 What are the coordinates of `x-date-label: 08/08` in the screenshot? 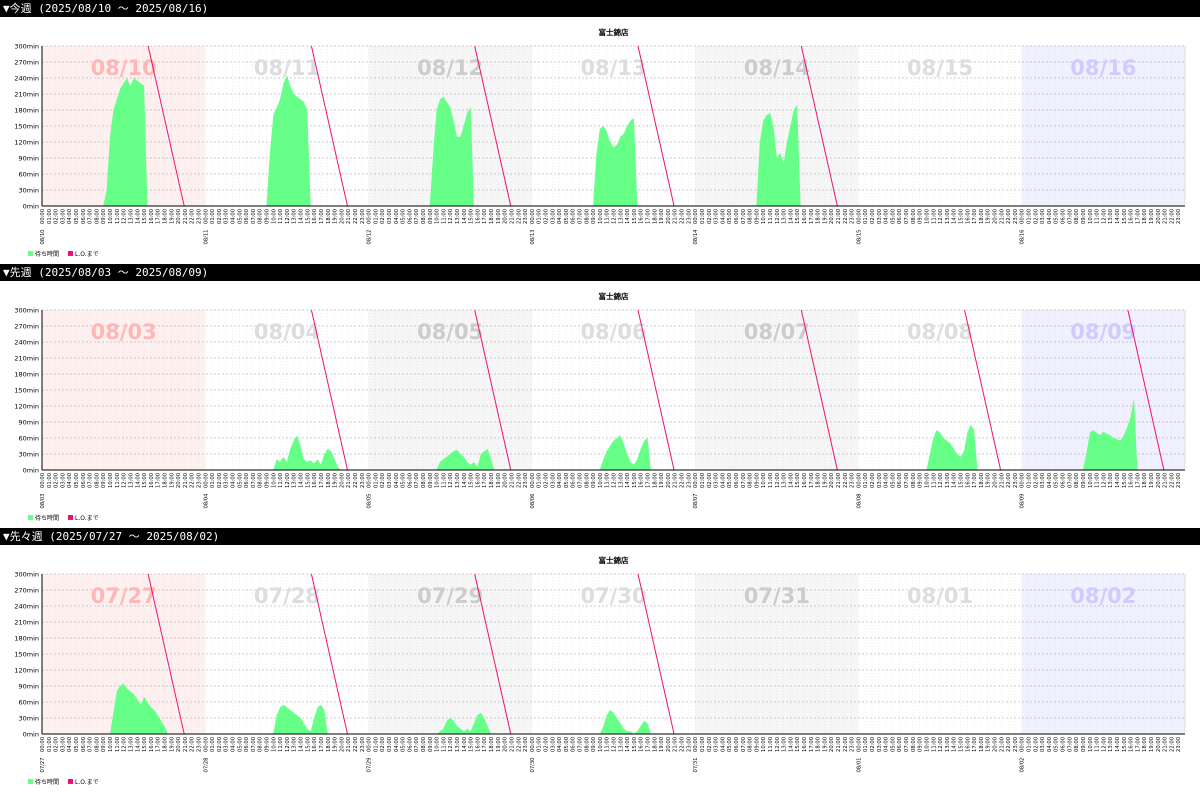 It's located at (859, 501).